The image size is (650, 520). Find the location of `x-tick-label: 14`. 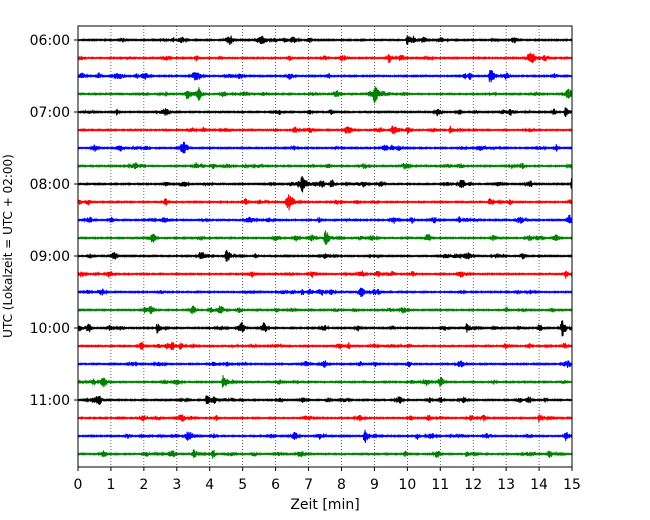

x-tick-label: 14 is located at coordinates (539, 485).